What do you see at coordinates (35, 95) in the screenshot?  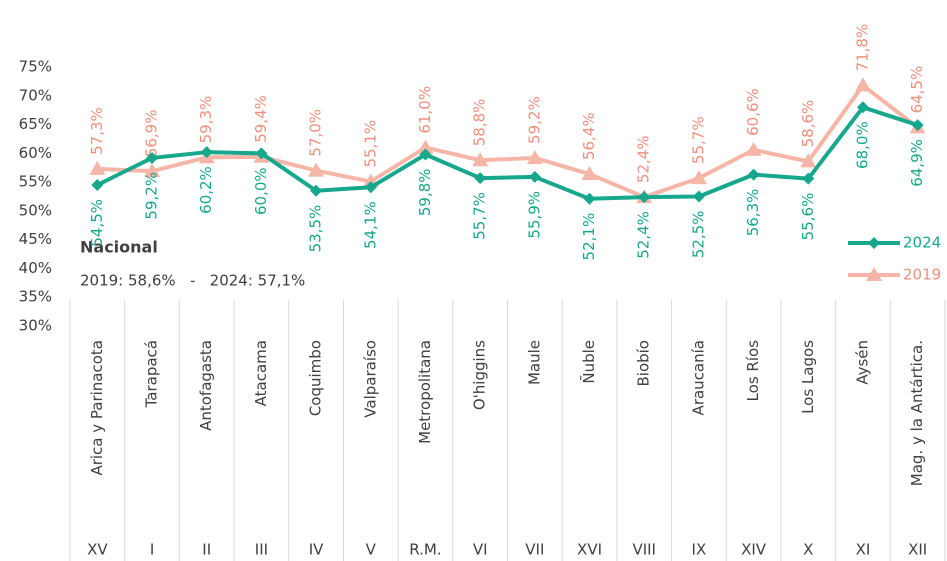 I see `y-tick-label: 70%` at bounding box center [35, 95].